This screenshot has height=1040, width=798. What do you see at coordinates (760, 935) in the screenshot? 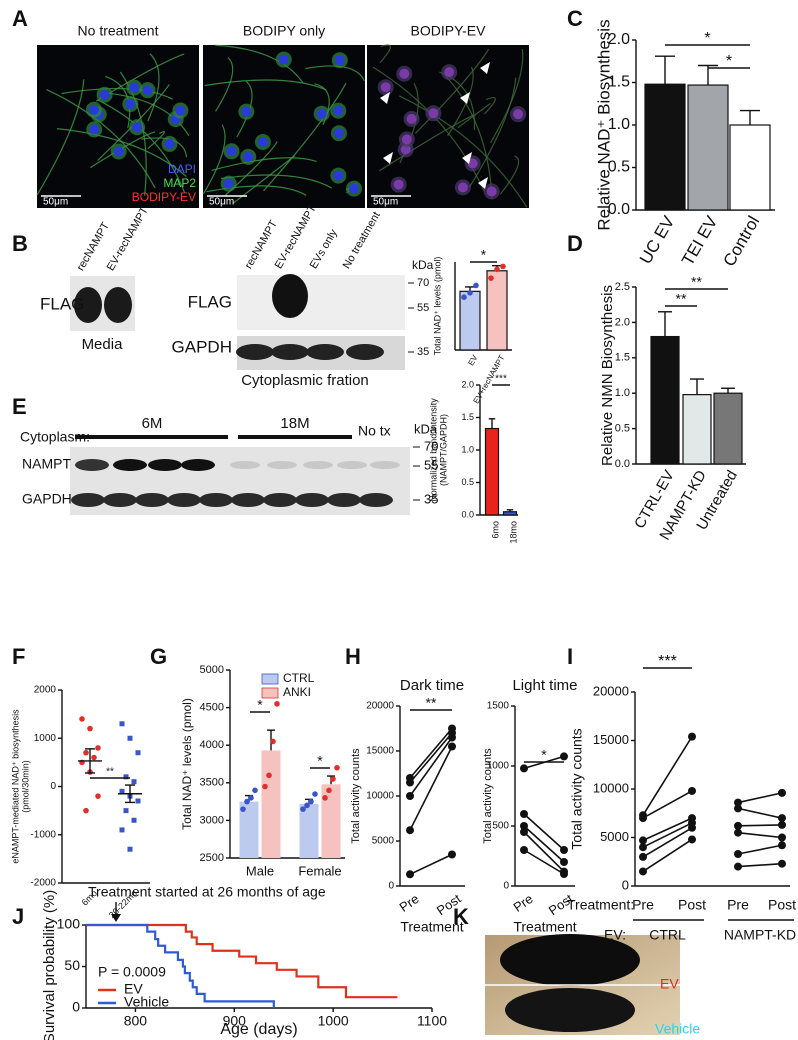
I see `group-label: NAMPT-KD` at bounding box center [760, 935].